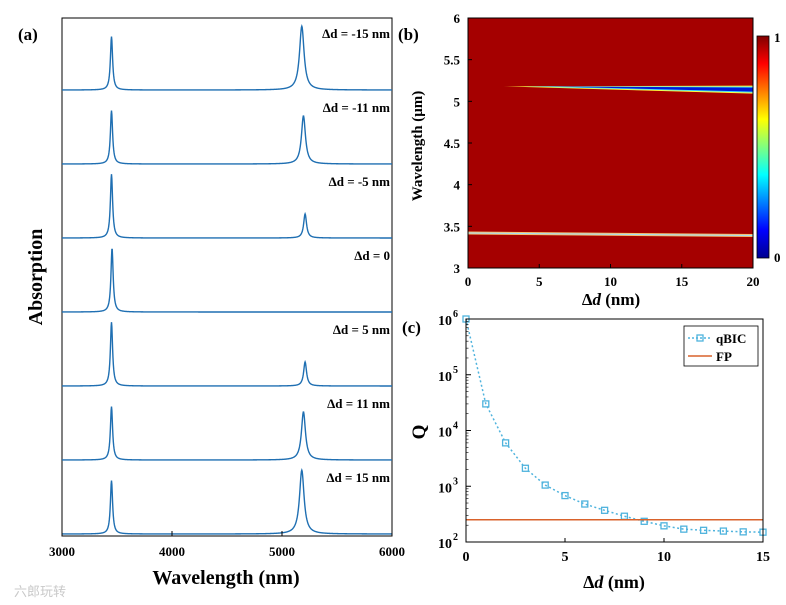  Describe the element at coordinates (457, 185) in the screenshot. I see `y-tick-label: 4` at that location.